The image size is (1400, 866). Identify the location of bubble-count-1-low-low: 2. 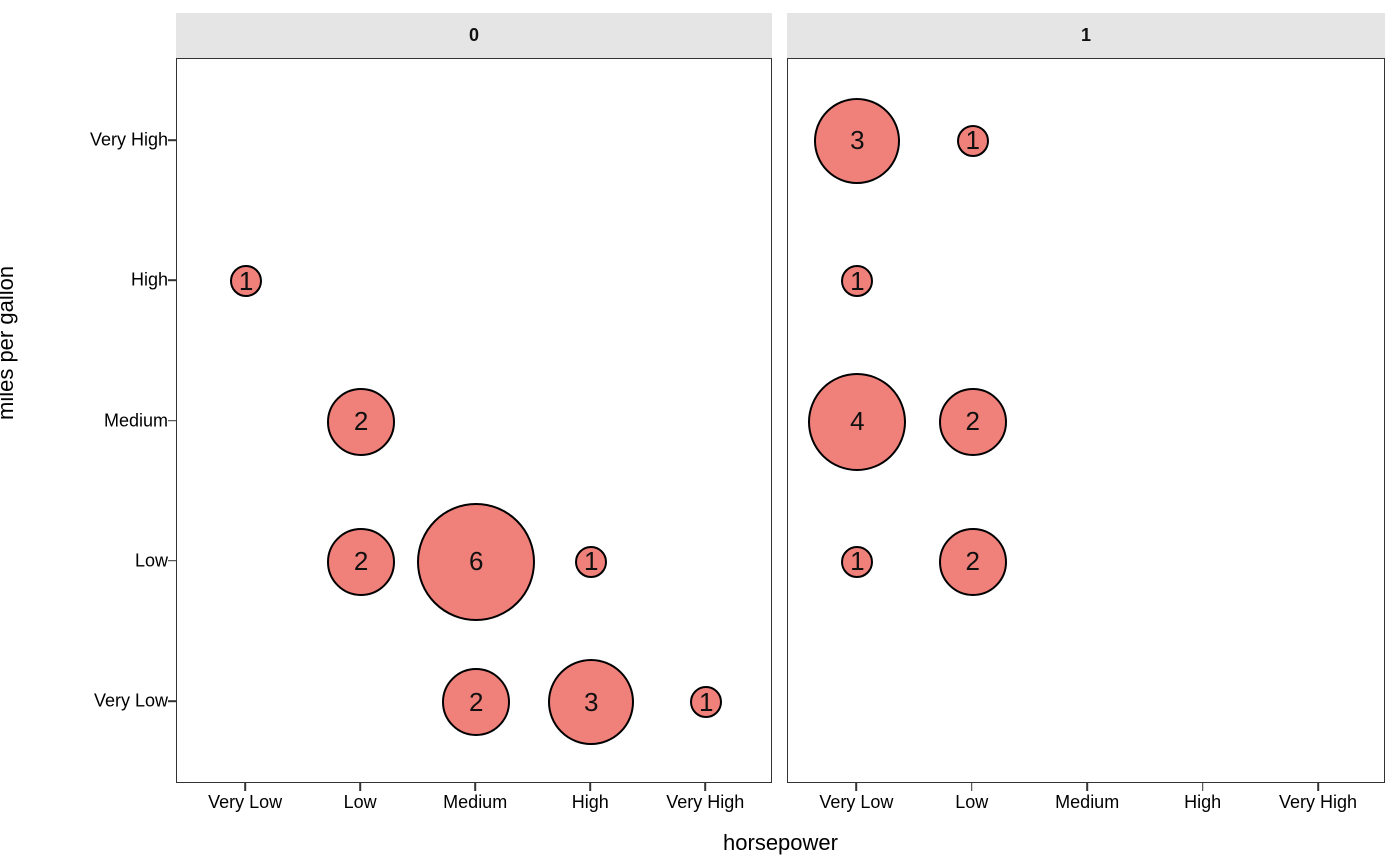
(972, 561).